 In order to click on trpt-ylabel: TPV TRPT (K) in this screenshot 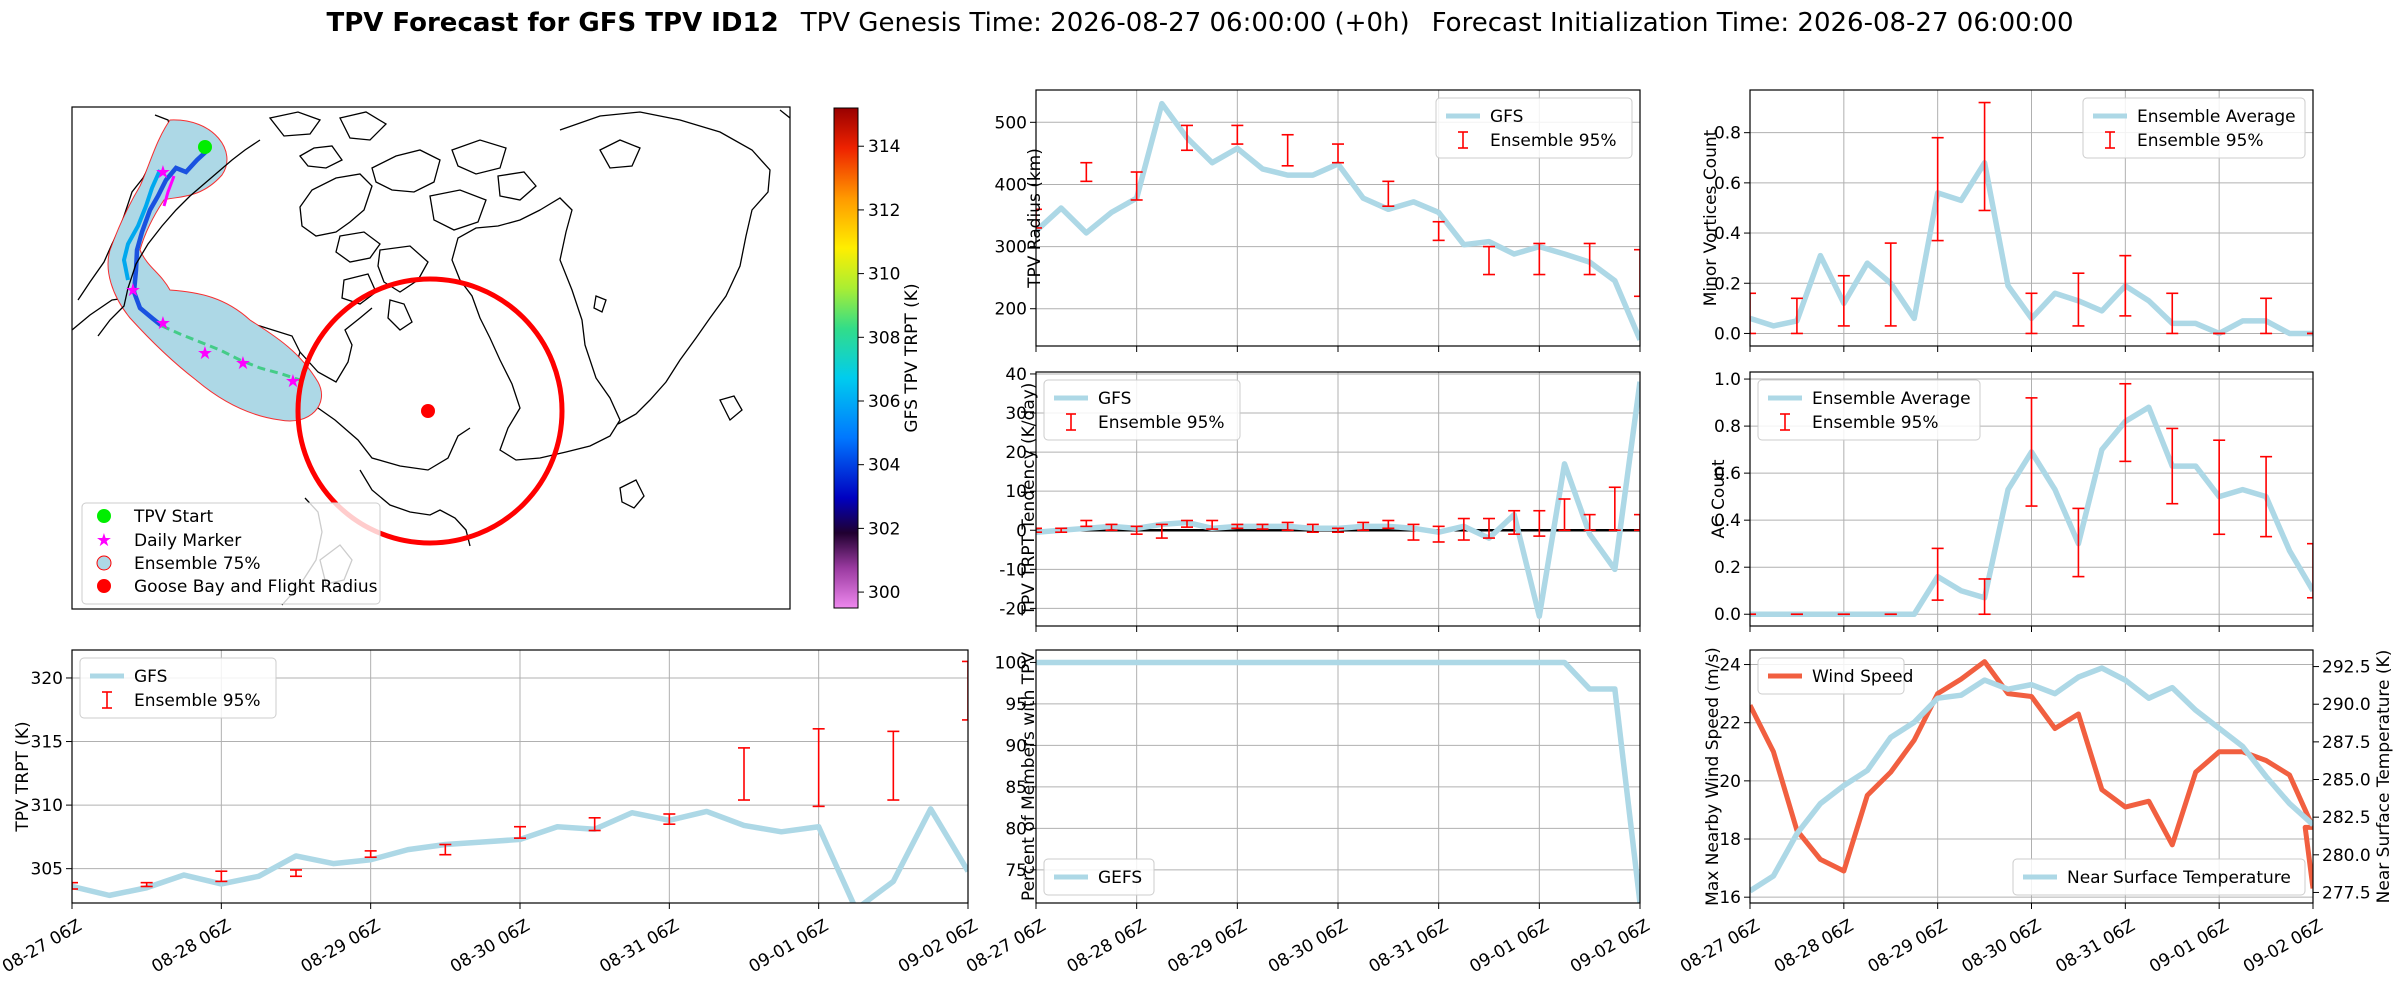, I will do `click(23, 776)`.